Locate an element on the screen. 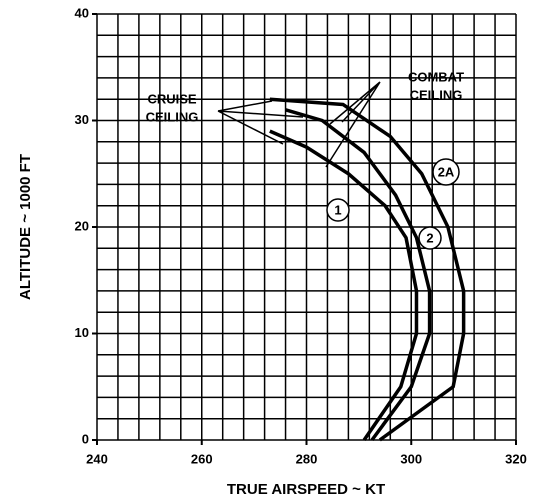  series-label: 1 is located at coordinates (337, 209).